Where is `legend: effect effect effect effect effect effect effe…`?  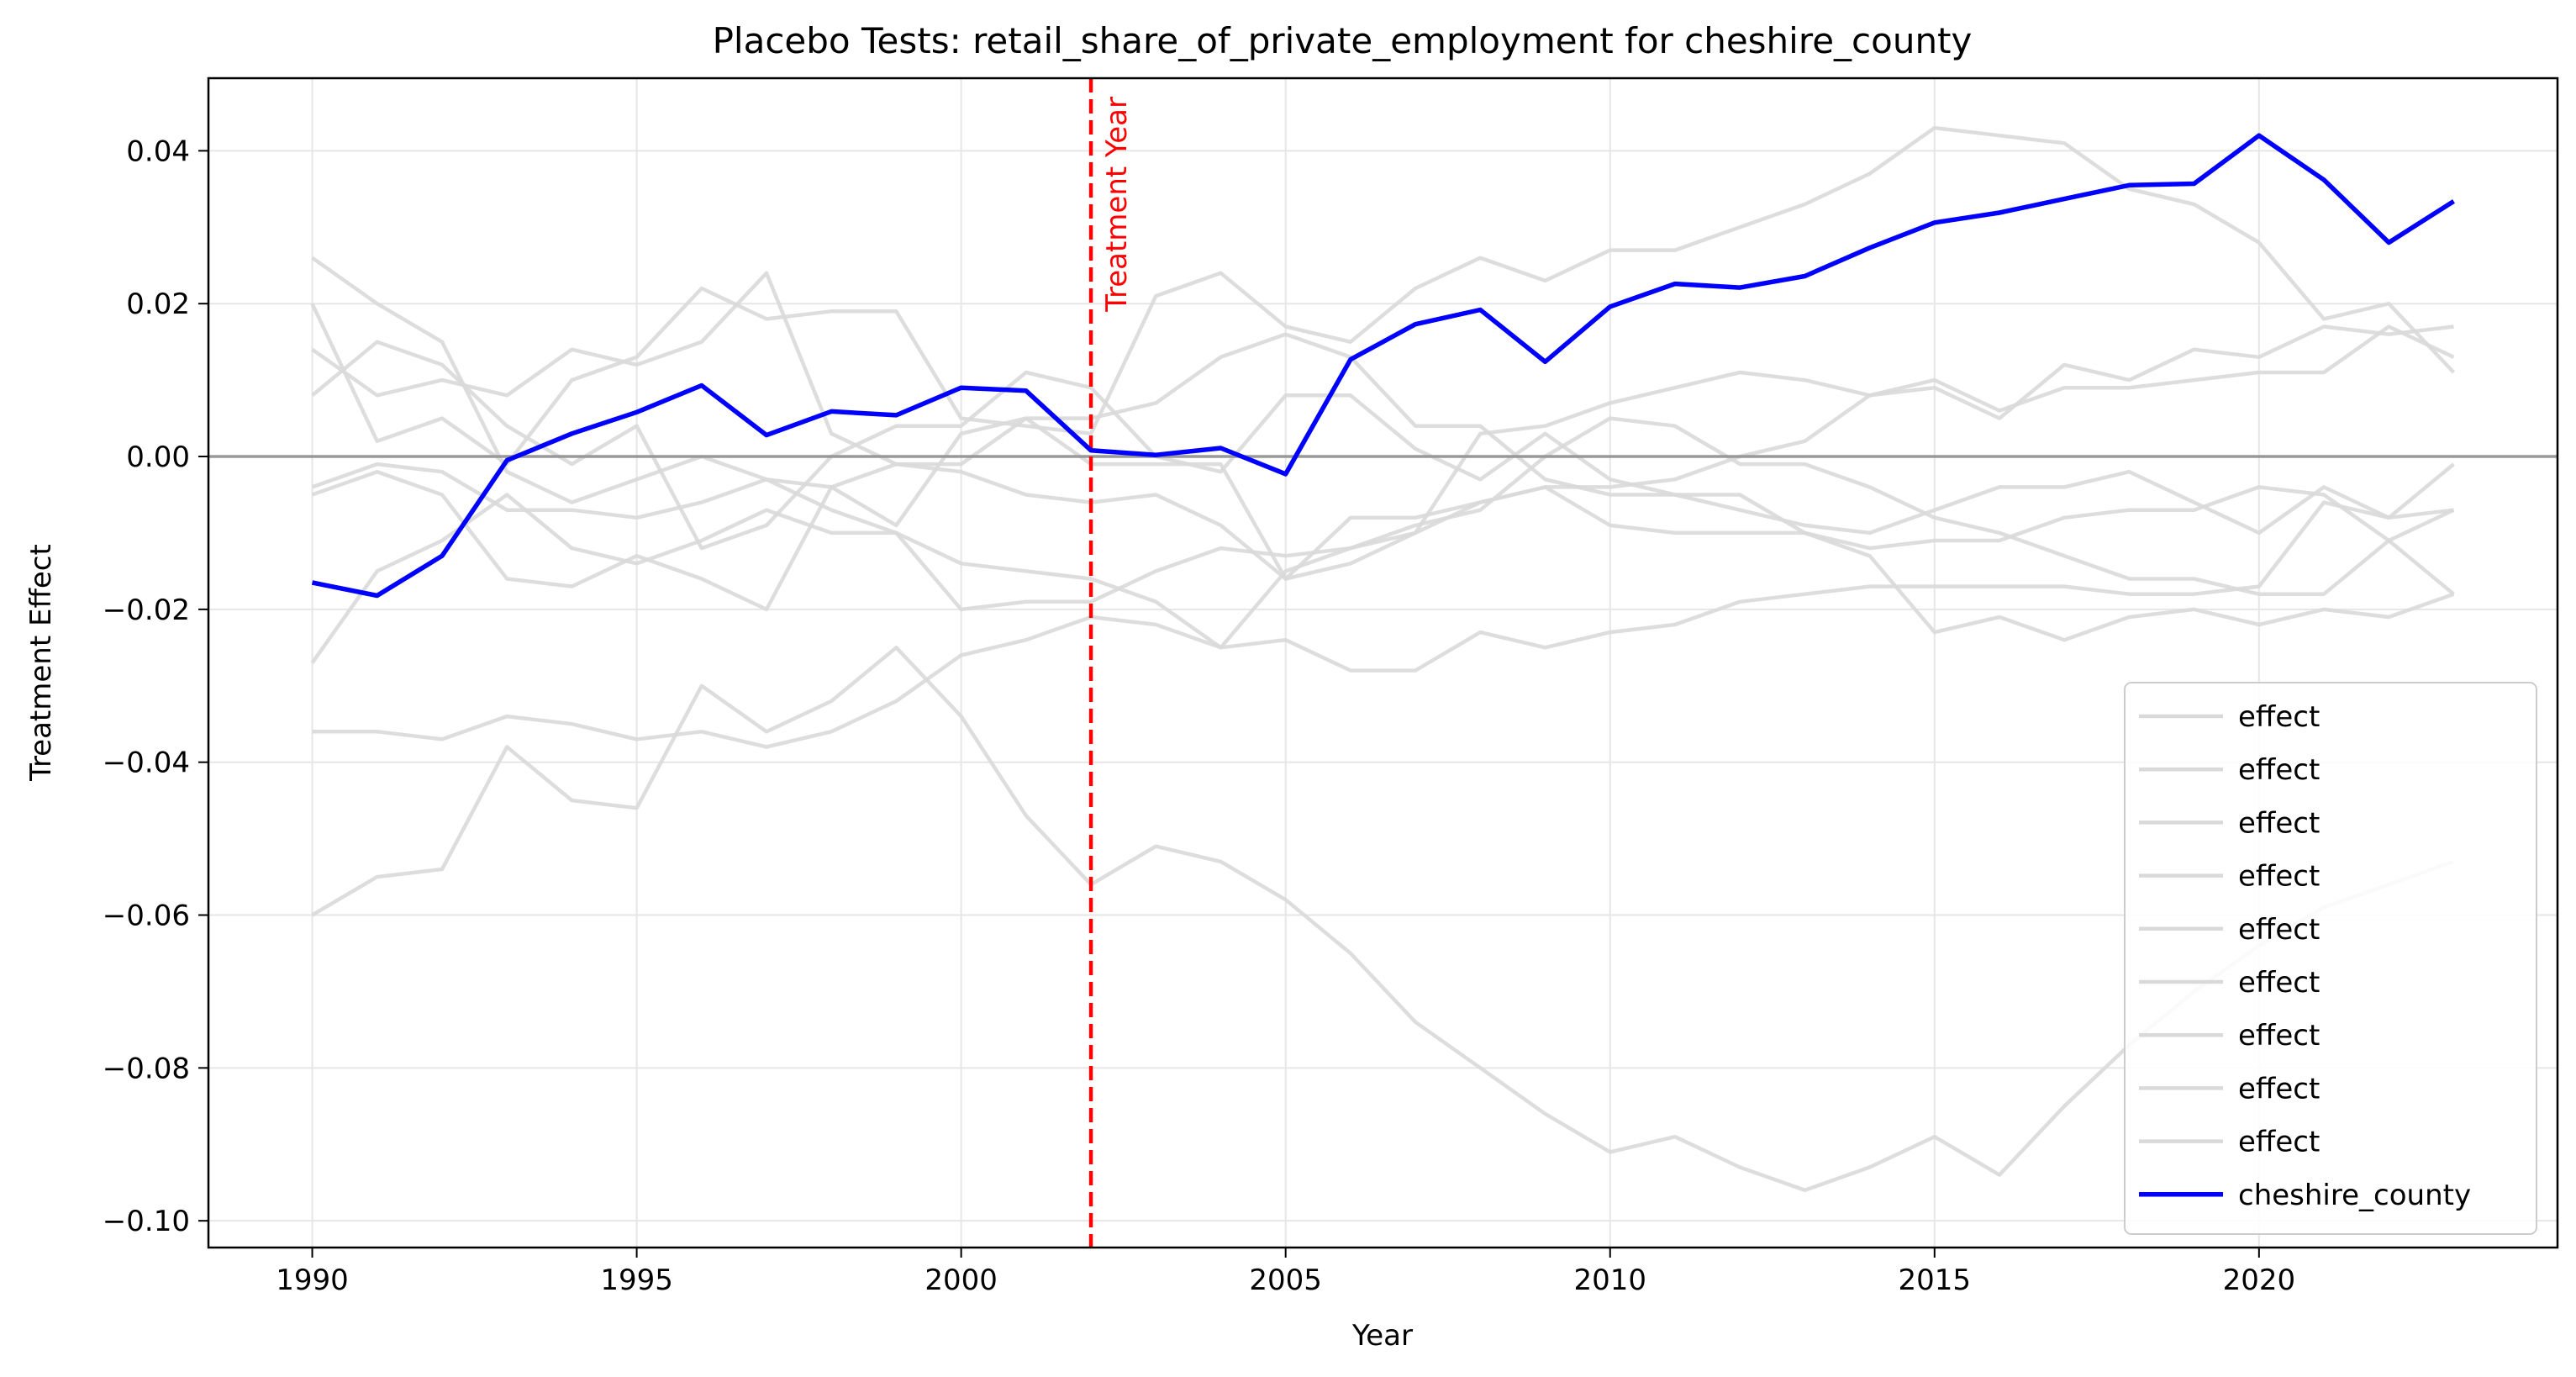 legend: effect effect effect effect effect effect effe… is located at coordinates (2330, 959).